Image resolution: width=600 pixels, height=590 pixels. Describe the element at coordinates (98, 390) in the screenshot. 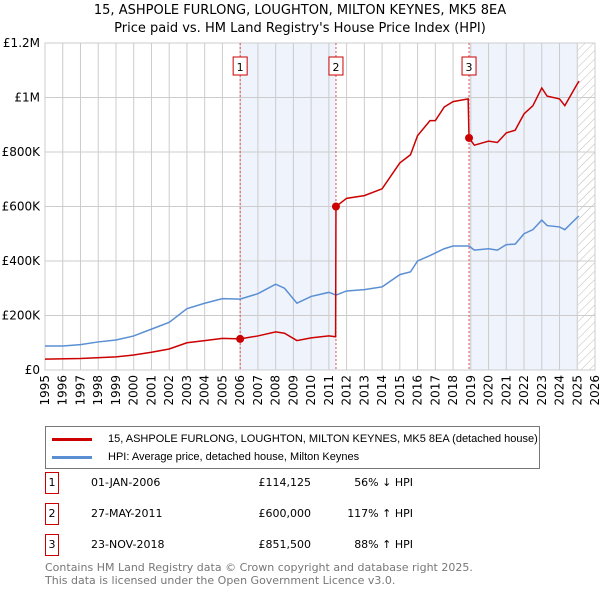

I see `x-tick-label: 1998` at that location.